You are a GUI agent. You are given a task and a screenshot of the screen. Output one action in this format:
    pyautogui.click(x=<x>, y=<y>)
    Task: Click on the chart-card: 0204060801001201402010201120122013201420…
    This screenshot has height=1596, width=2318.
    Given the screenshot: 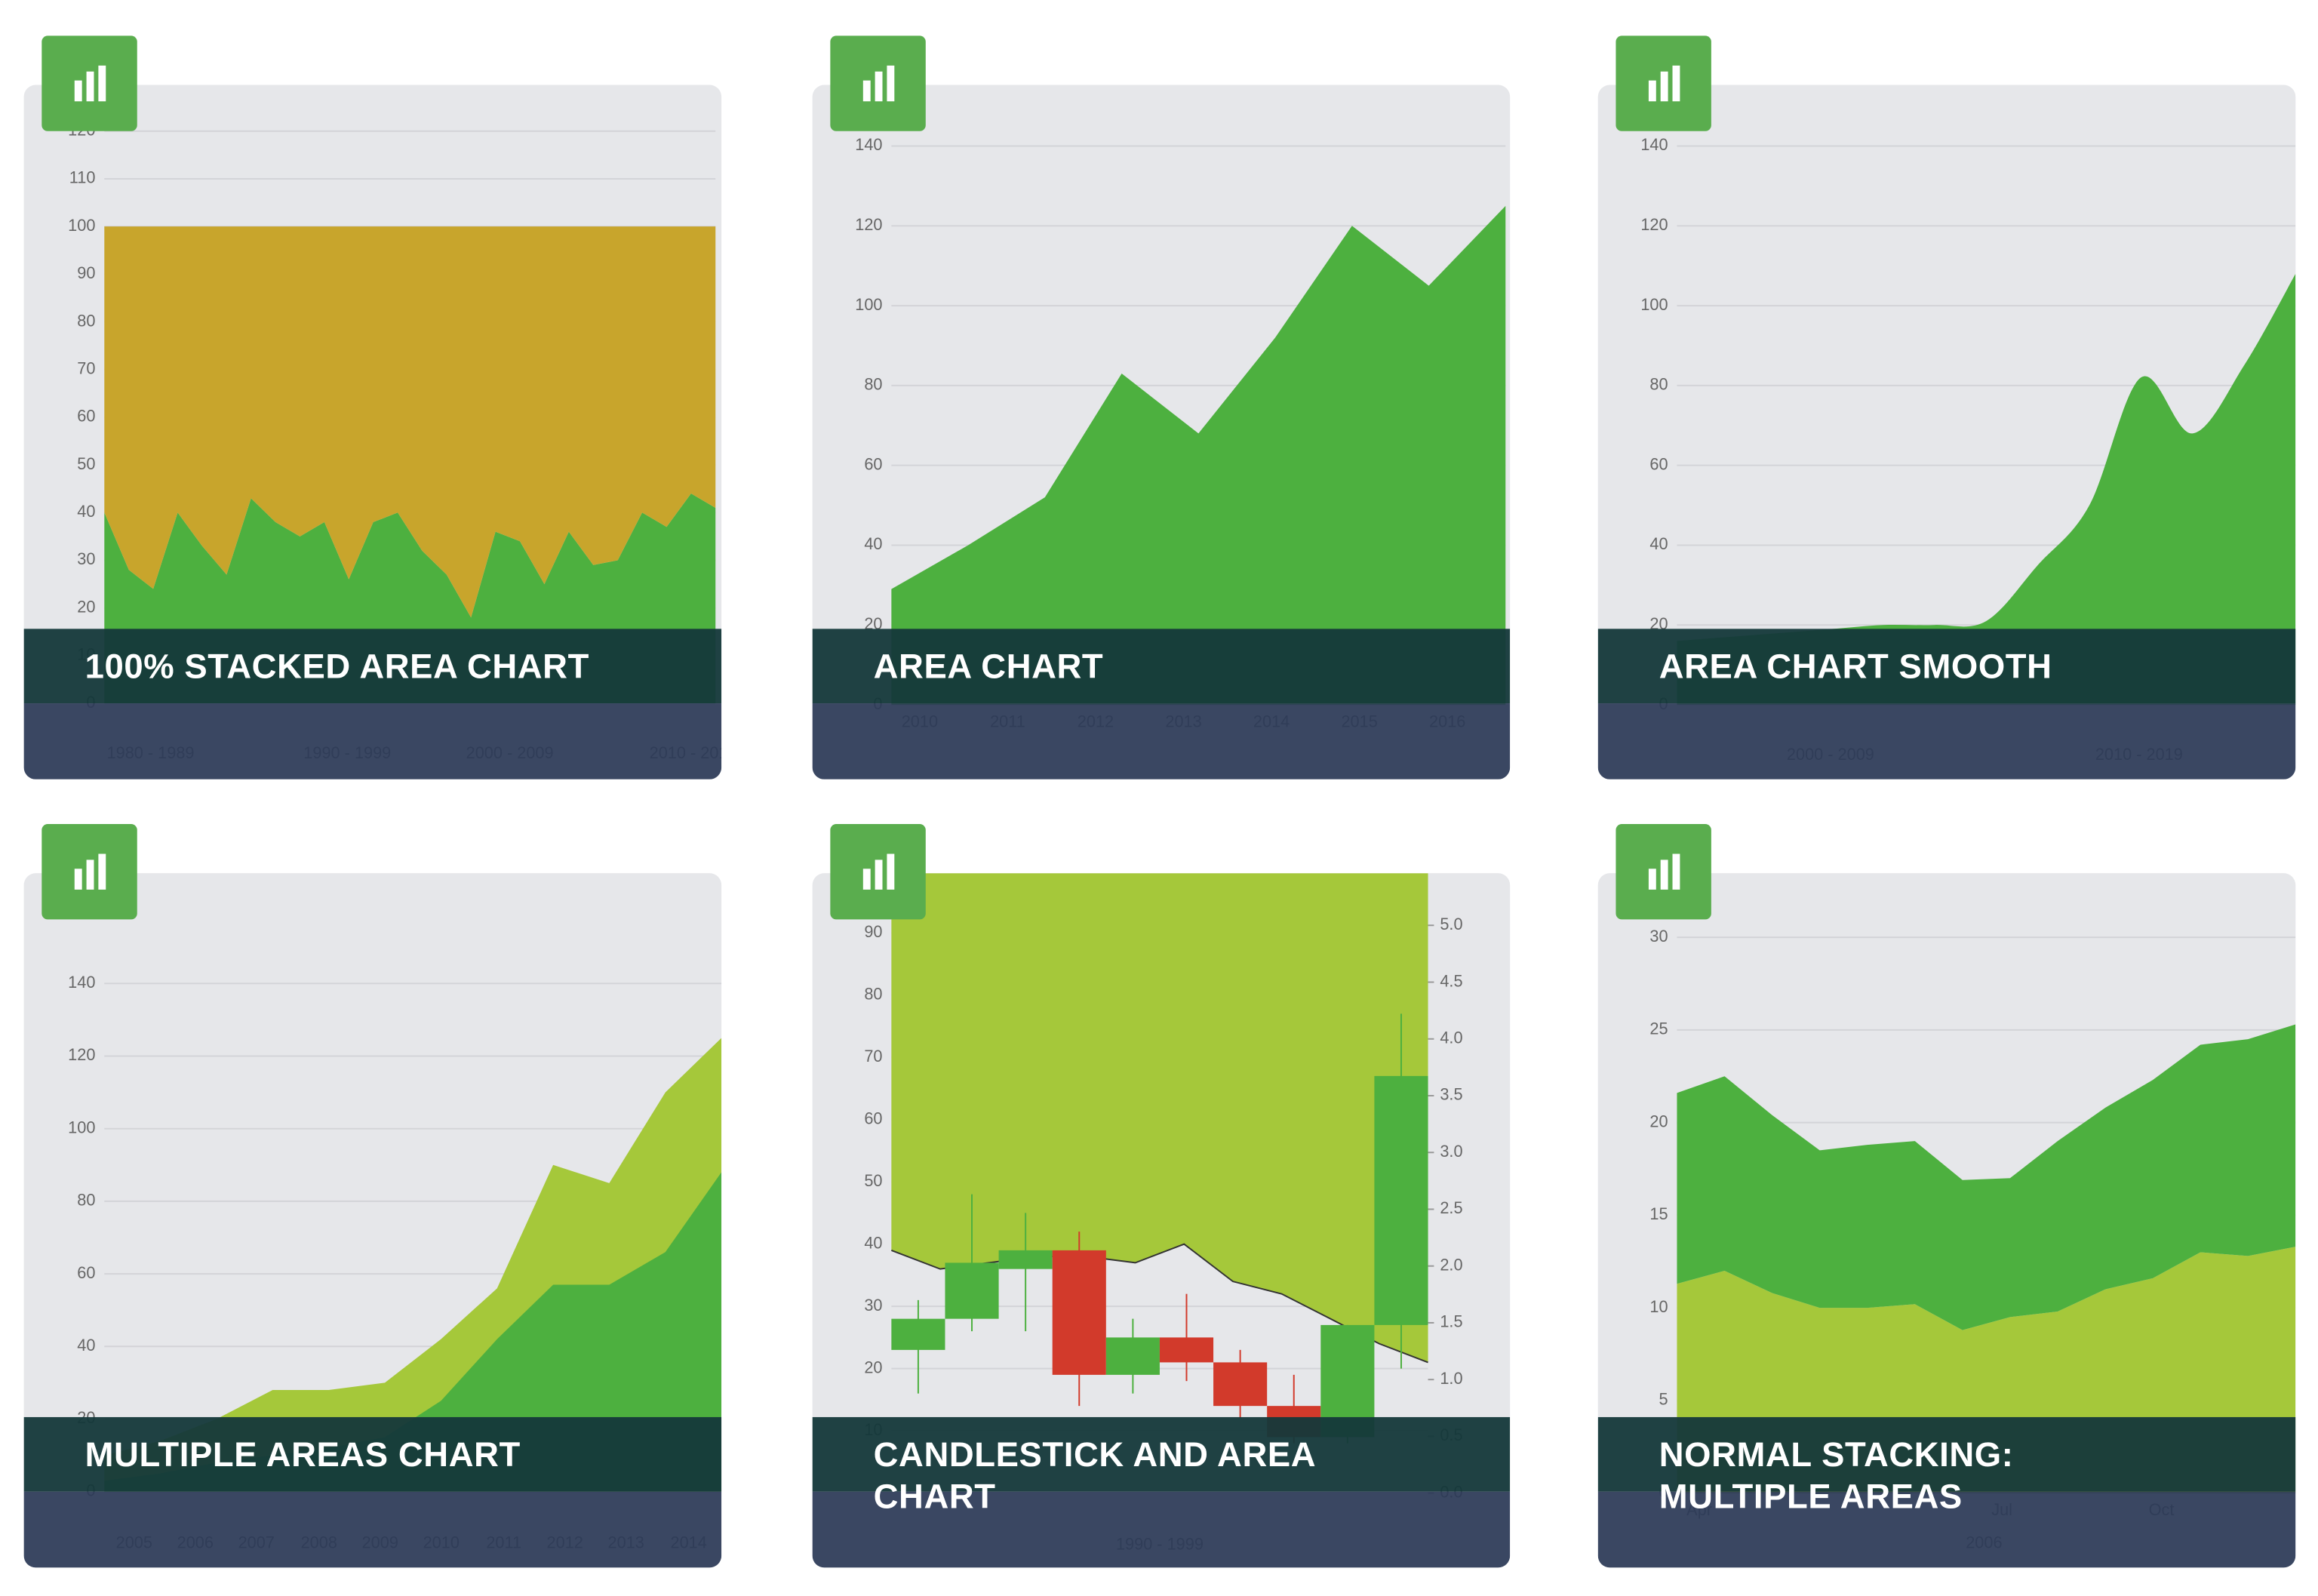 What is the action you would take?
    pyautogui.click(x=1161, y=433)
    